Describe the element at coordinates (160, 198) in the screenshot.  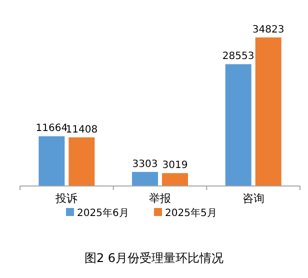
I see `x-tick-label: 举报` at that location.